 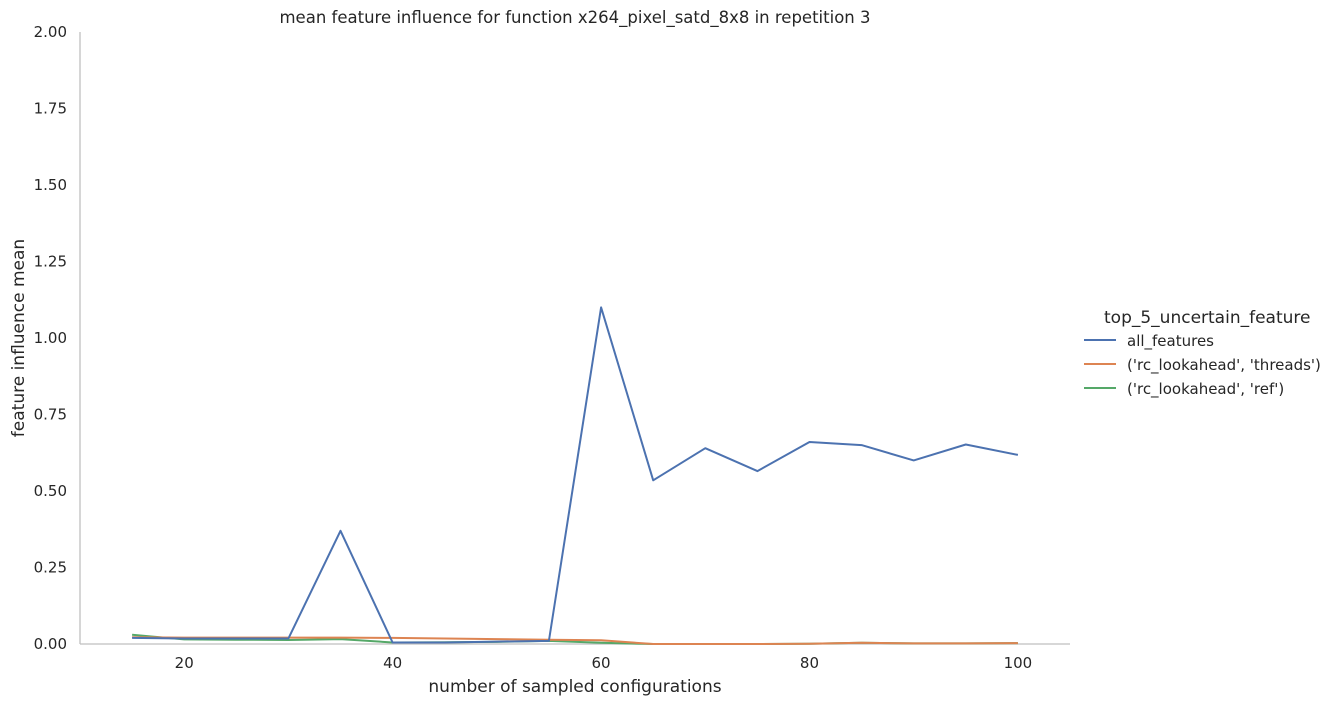 I want to click on y-tick-labels: 0.00 0.25 0.50 0.75 1.00 1.25 1.50 1.75 2.00, so click(x=50, y=338).